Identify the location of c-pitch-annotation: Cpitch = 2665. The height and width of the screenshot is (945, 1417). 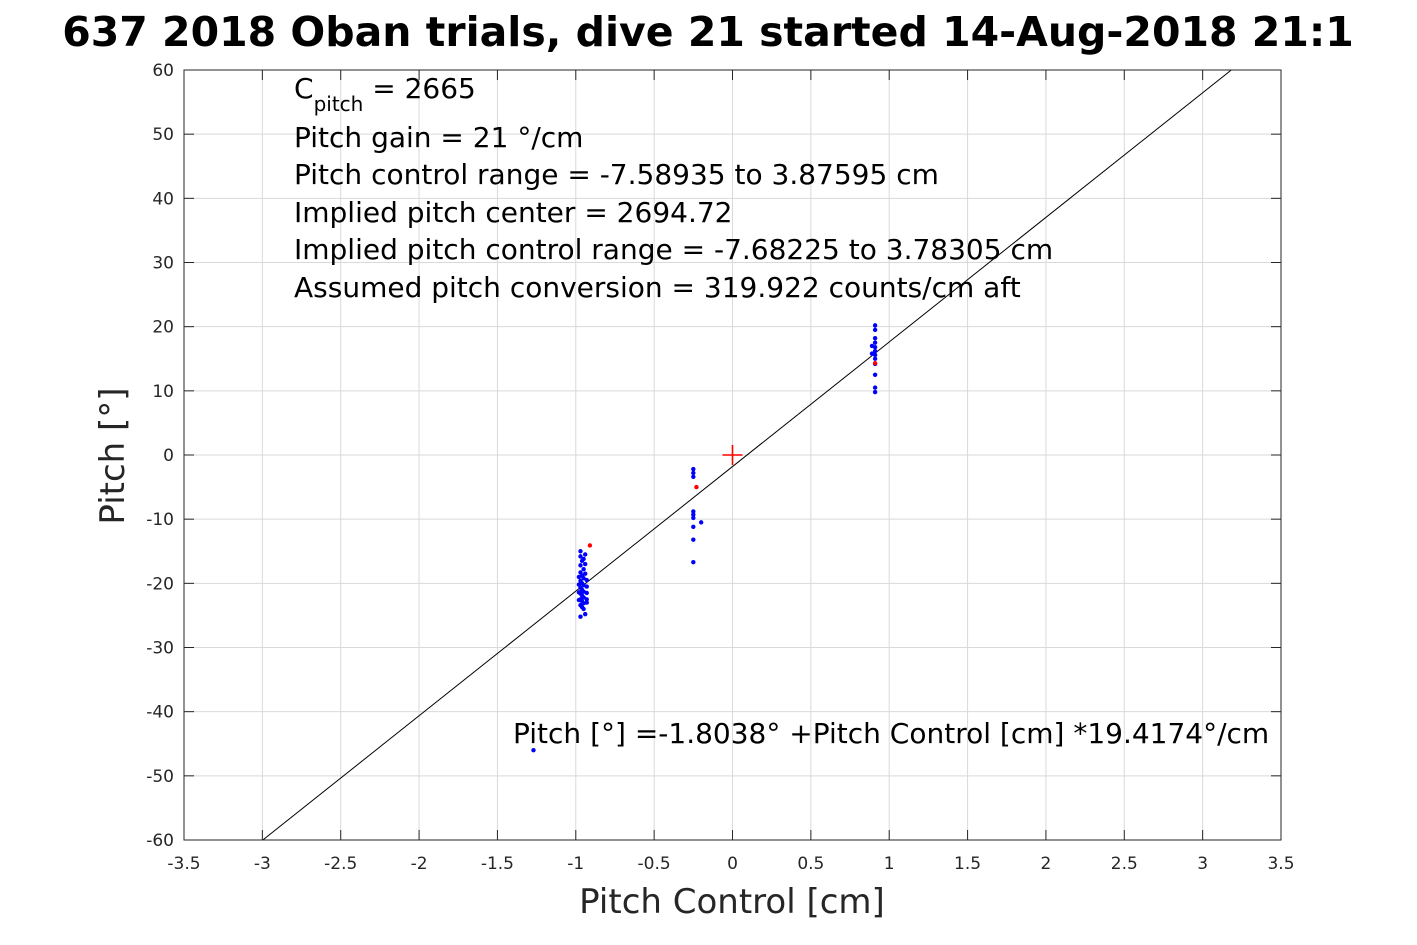
(385, 94).